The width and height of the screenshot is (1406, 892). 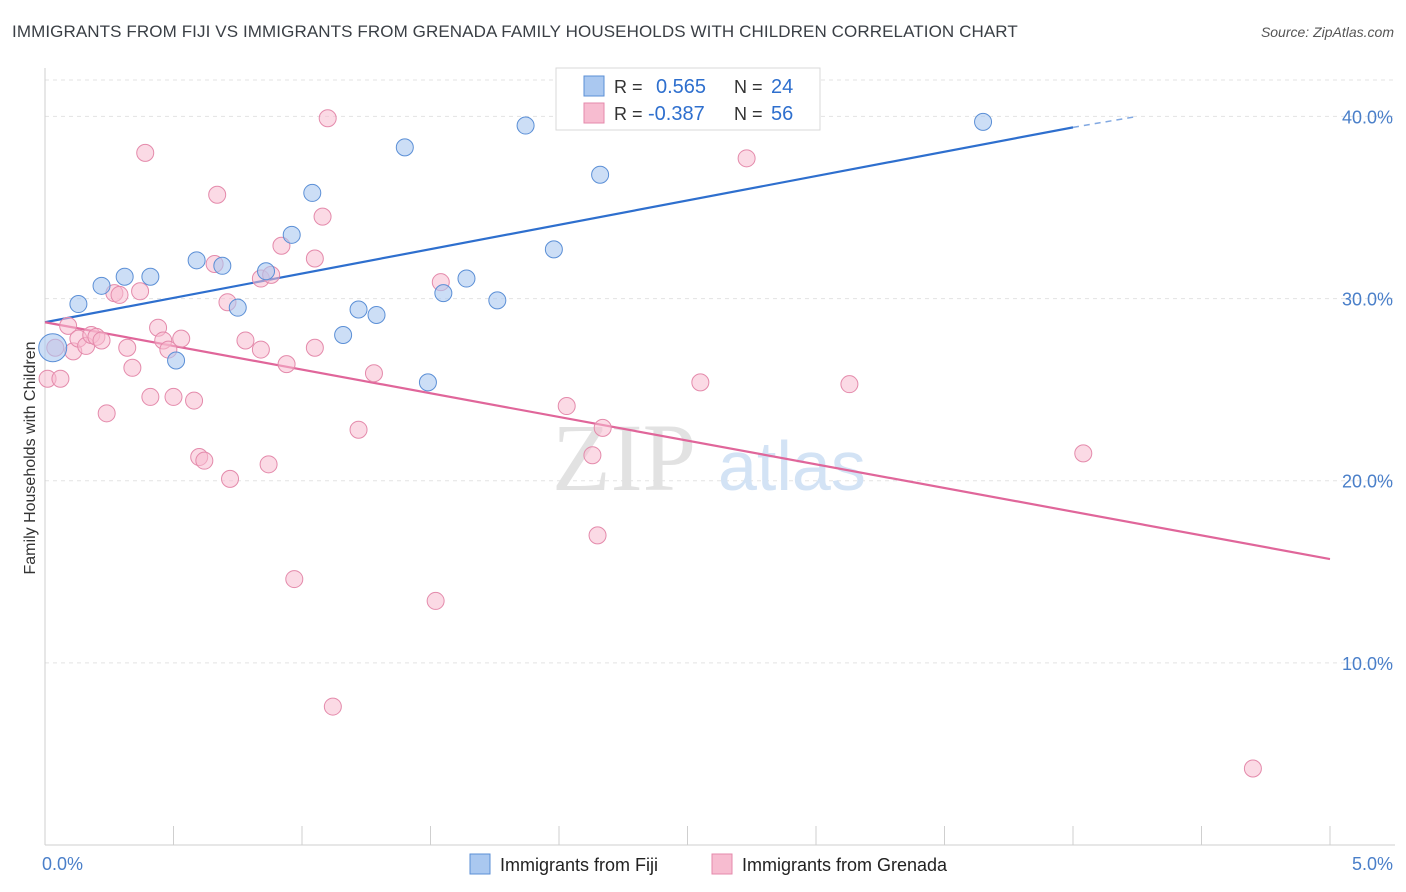 I want to click on y-tick-label: 30.0%, so click(x=1367, y=300).